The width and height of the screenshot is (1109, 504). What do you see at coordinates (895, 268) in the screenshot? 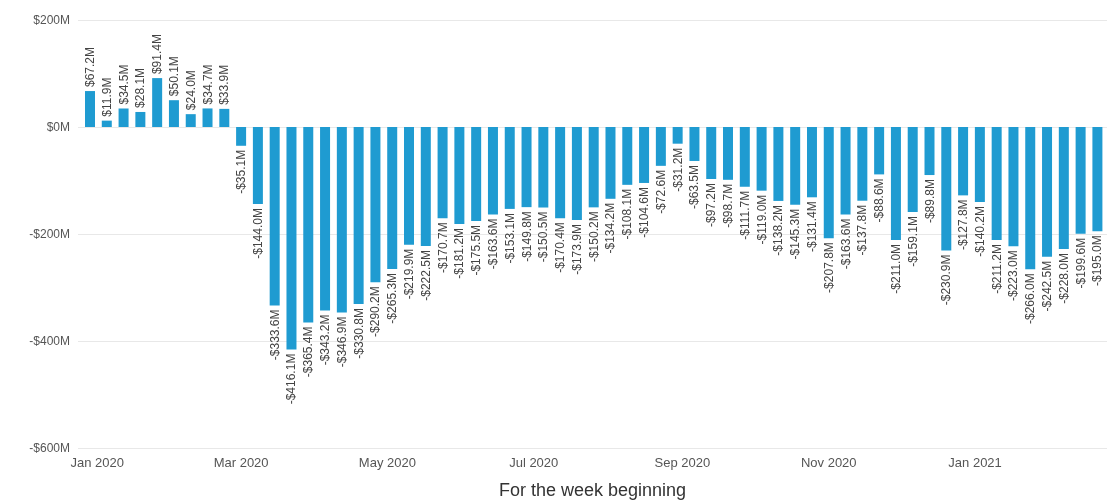
I see `data-label: -$211.0M` at bounding box center [895, 268].